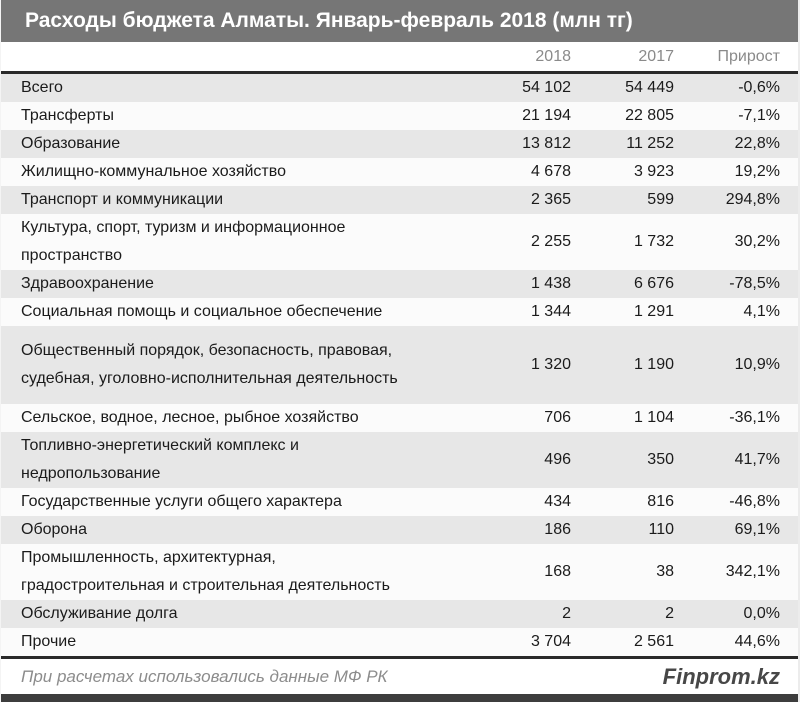 The image size is (800, 702). What do you see at coordinates (757, 364) in the screenshot?
I see `growth-value: 10,9%` at bounding box center [757, 364].